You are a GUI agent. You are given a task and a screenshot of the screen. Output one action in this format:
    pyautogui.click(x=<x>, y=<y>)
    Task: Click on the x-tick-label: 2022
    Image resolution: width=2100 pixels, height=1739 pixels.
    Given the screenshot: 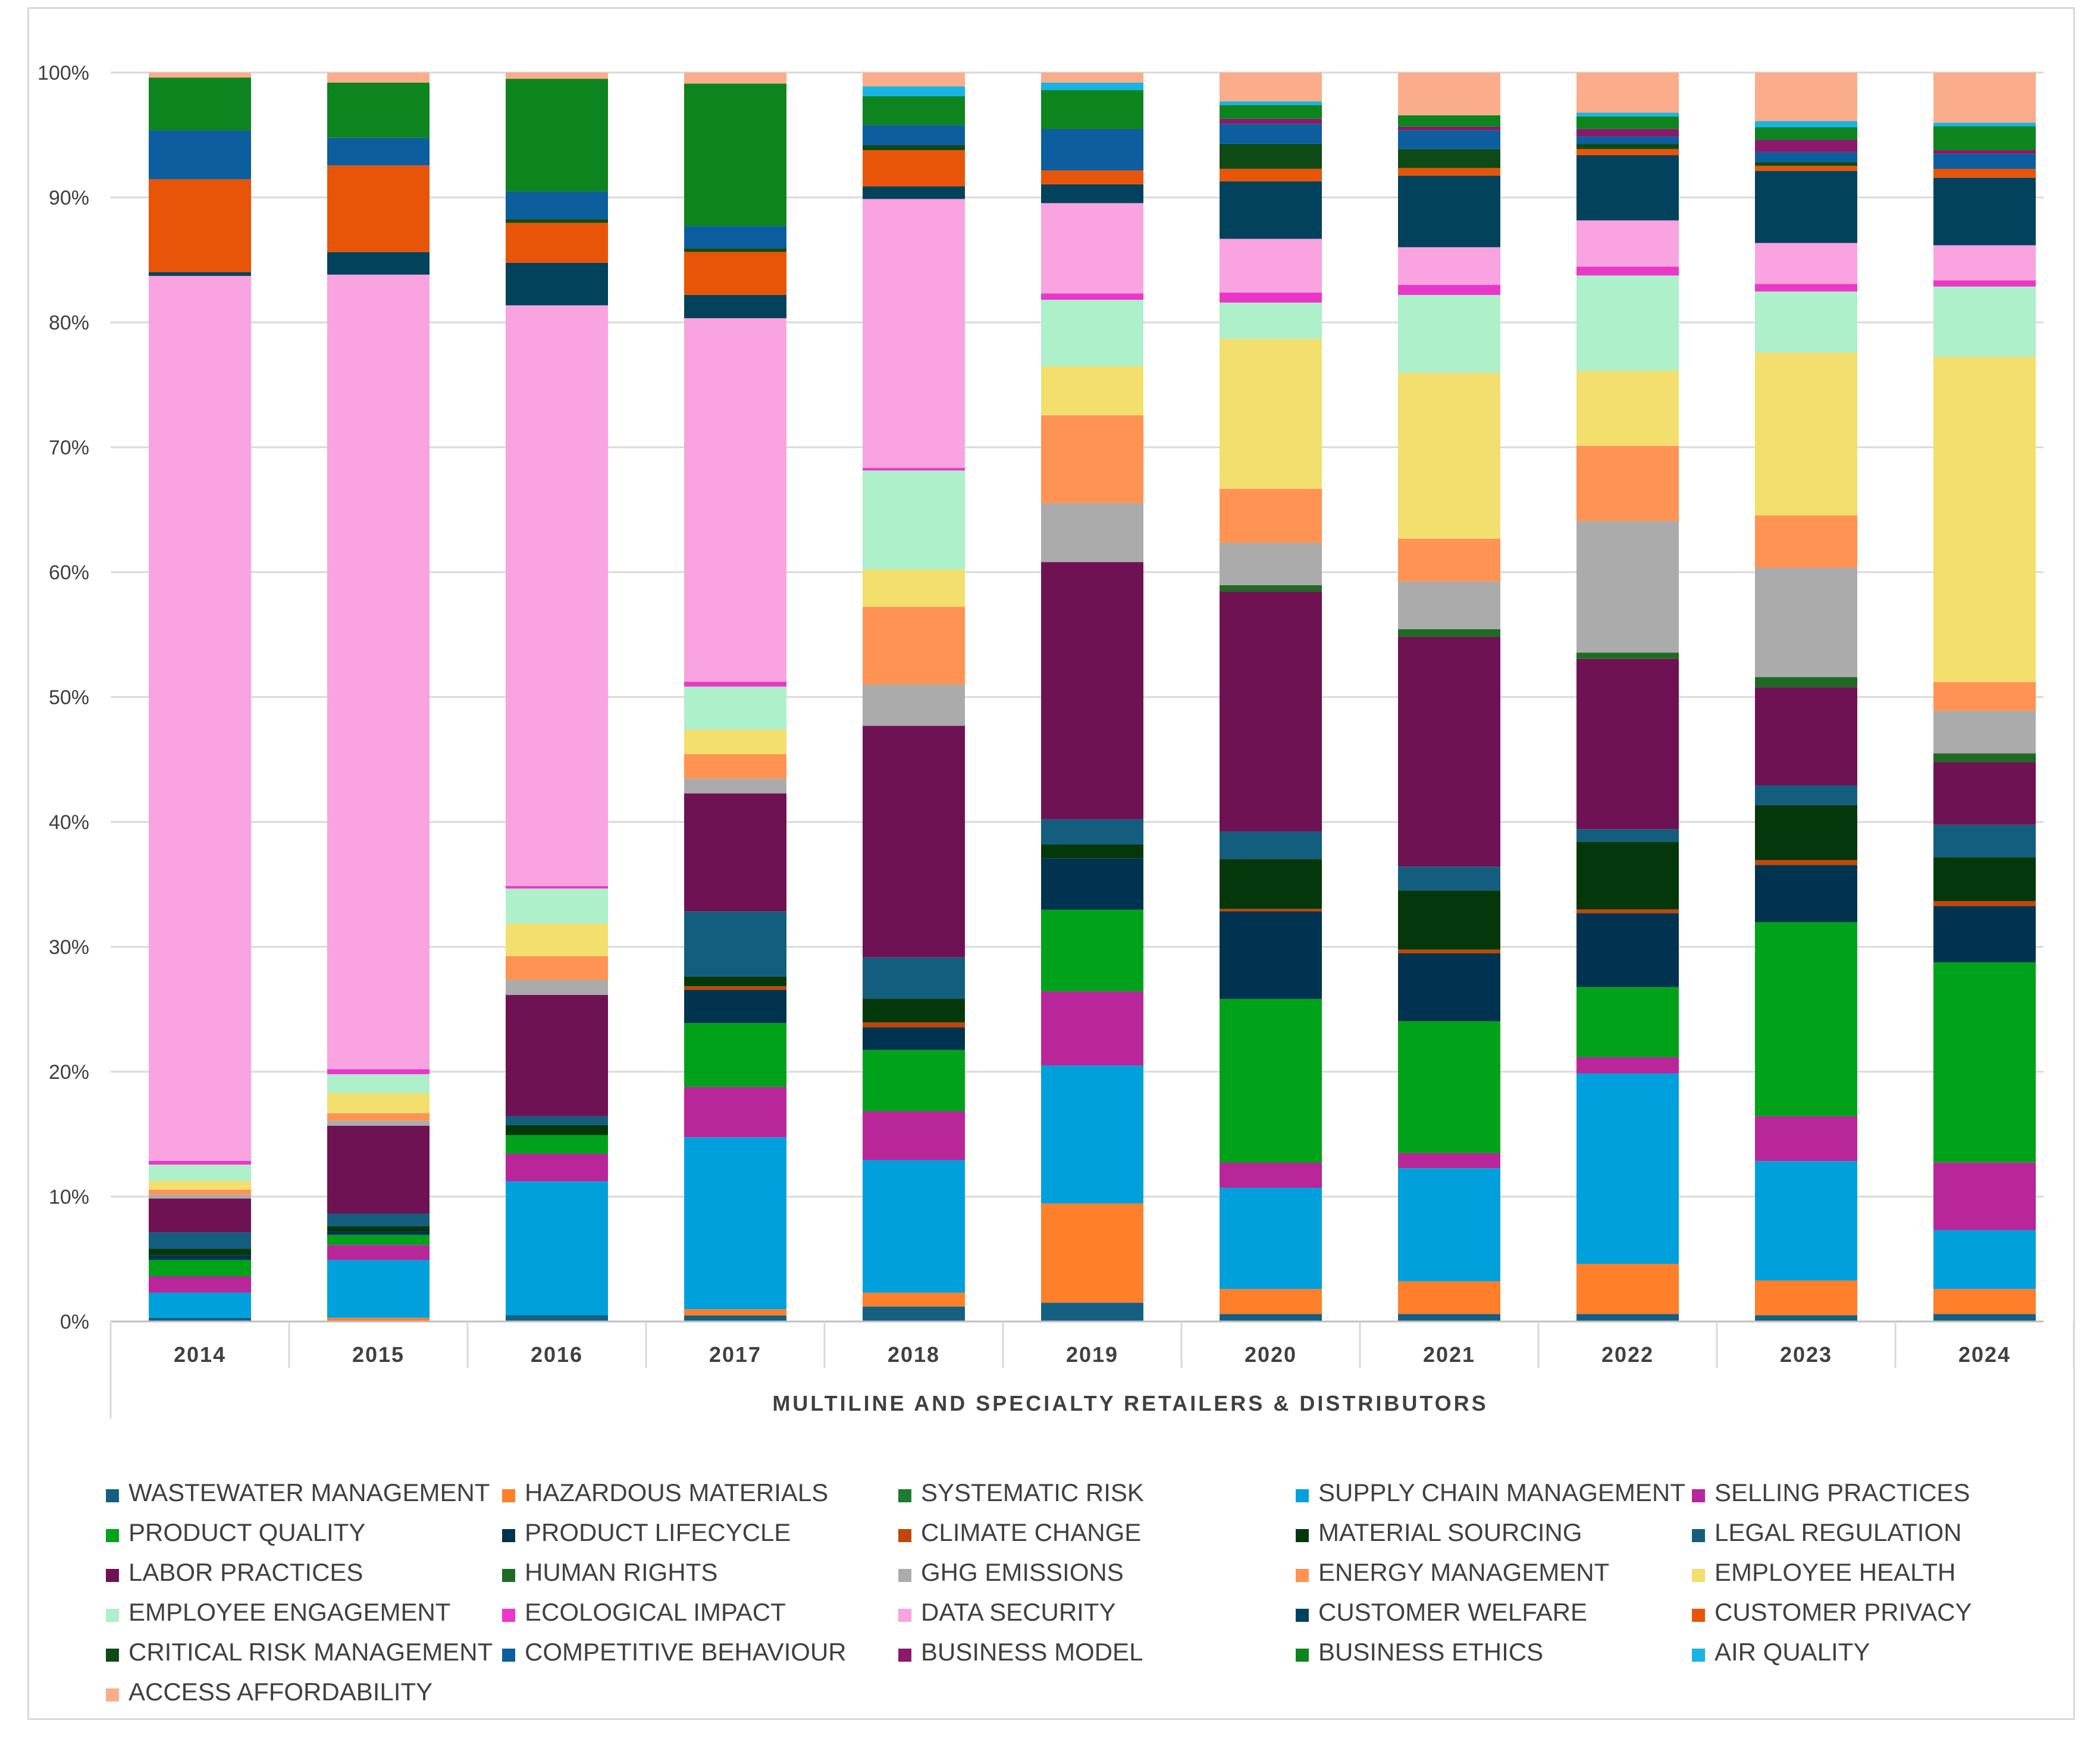 What is the action you would take?
    pyautogui.click(x=1627, y=1355)
    